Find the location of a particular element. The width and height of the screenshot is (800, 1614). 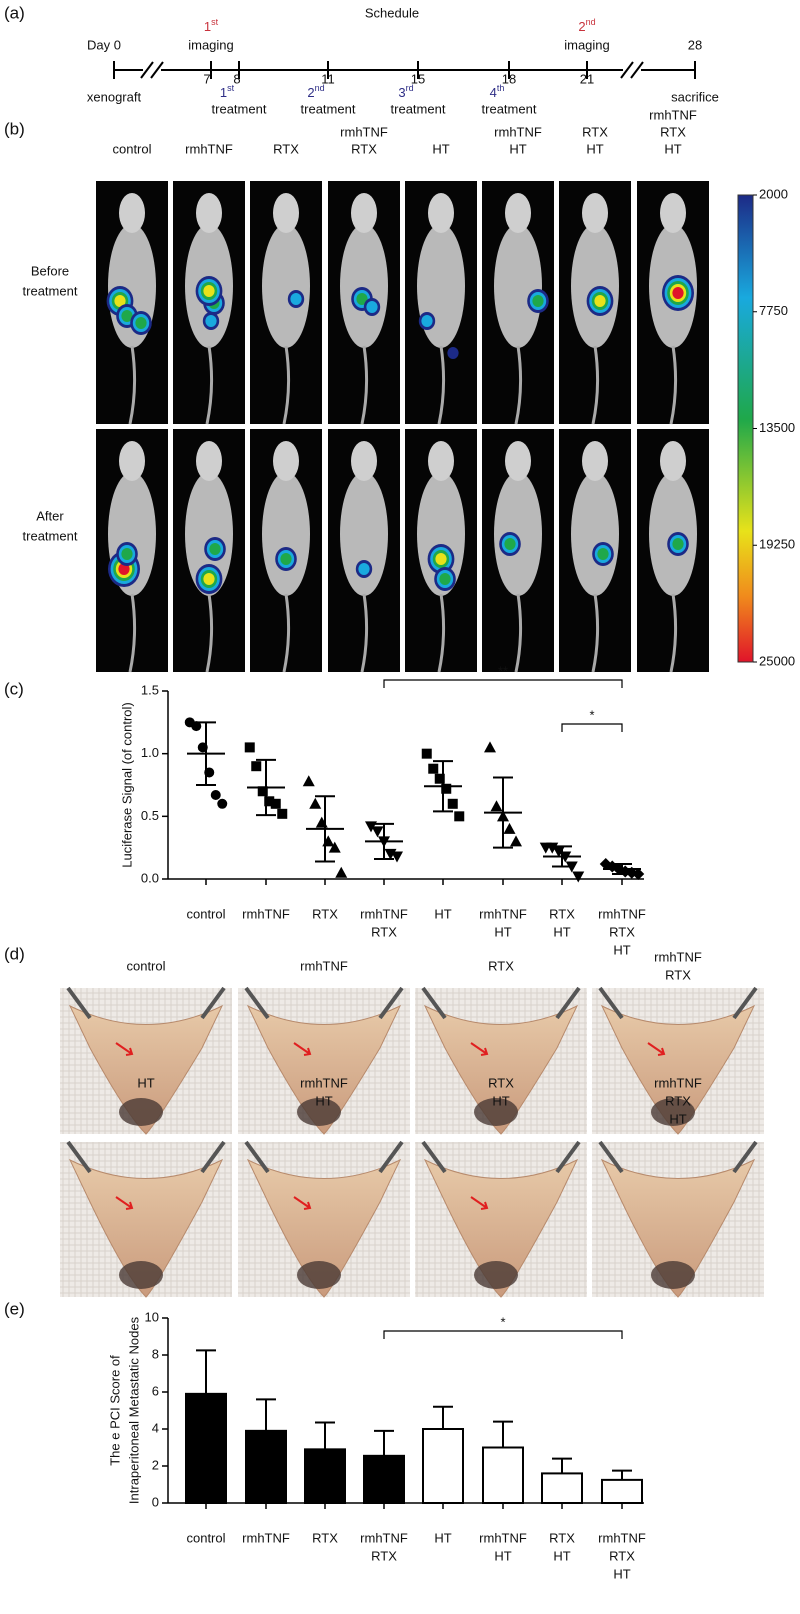

treatment-ordinal-number: 1 is located at coordinates (223, 92).